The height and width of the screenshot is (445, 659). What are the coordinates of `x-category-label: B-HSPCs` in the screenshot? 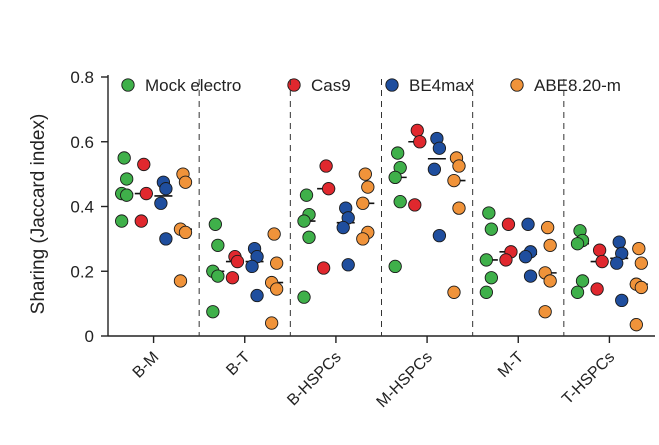 It's located at (314, 379).